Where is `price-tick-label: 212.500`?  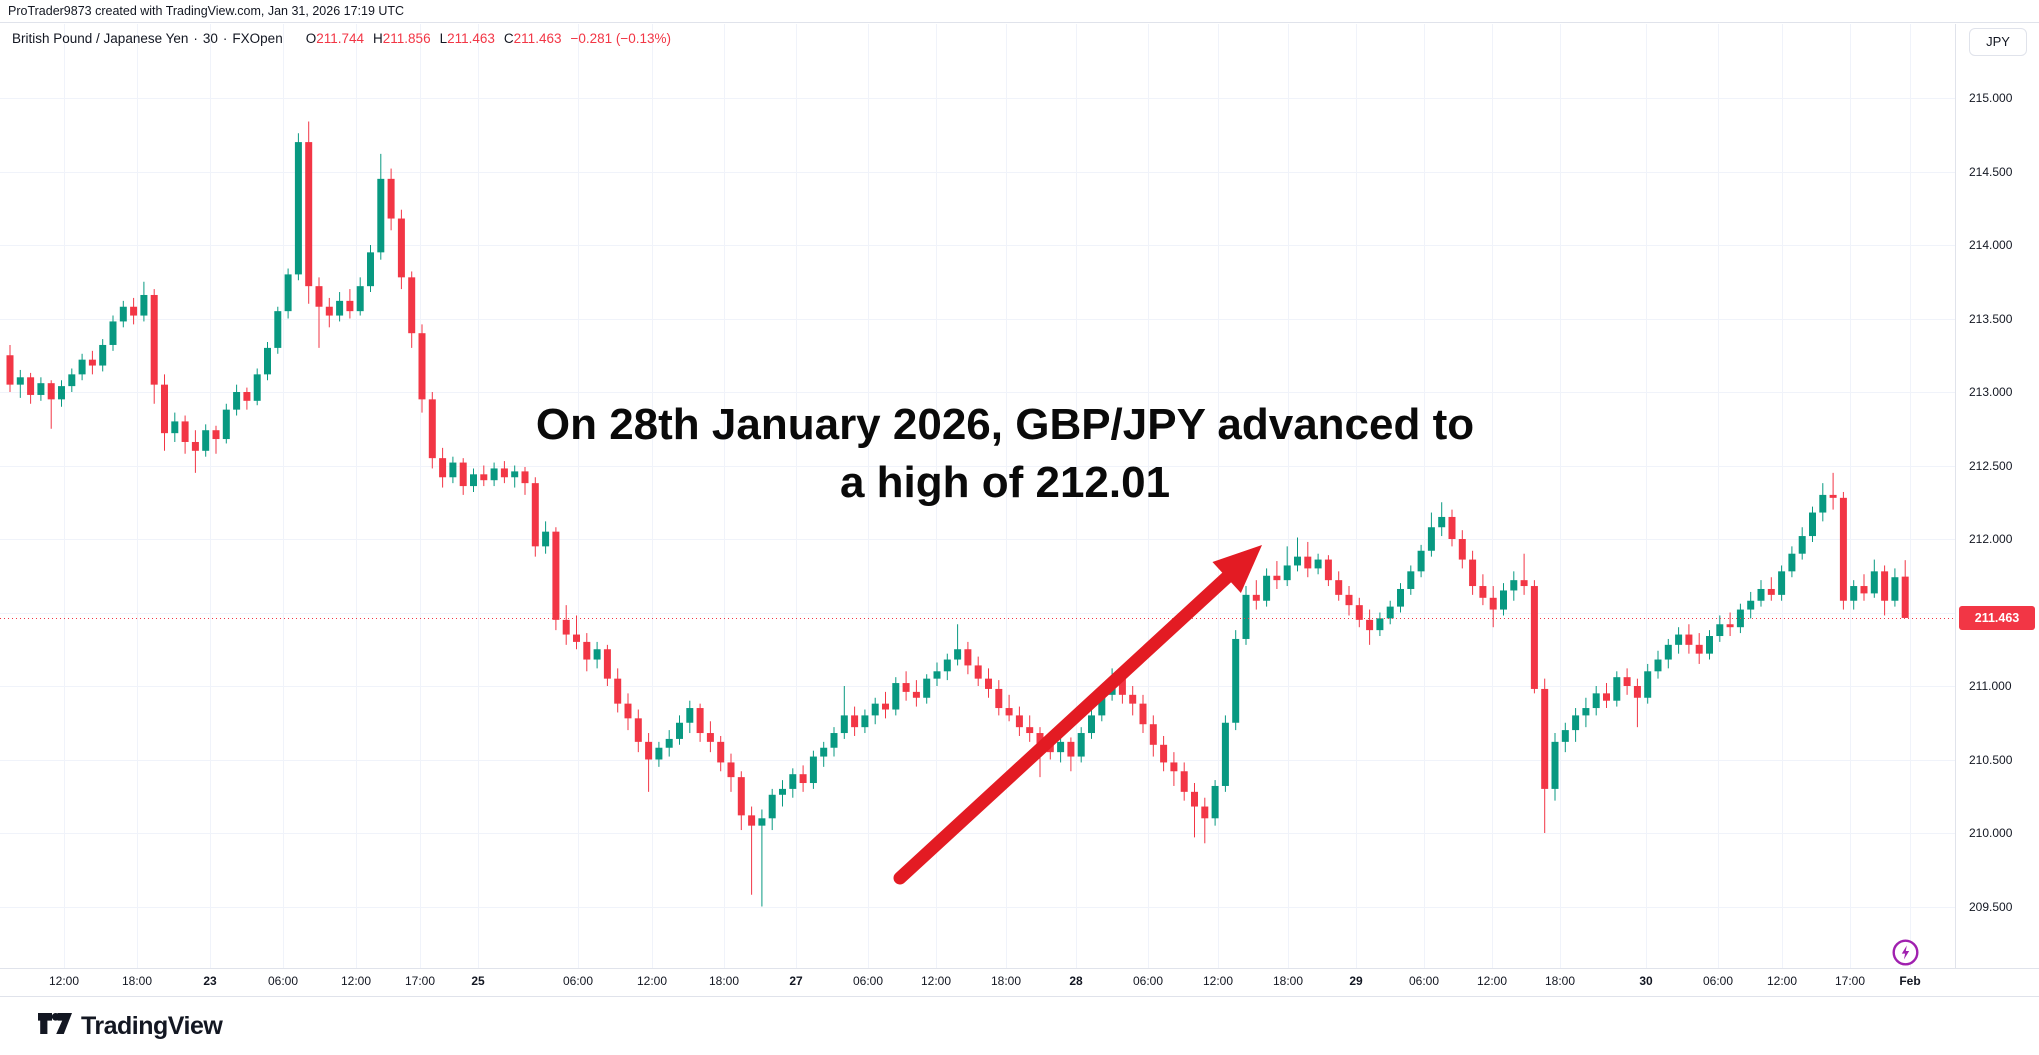
price-tick-label: 212.500 is located at coordinates (1991, 465).